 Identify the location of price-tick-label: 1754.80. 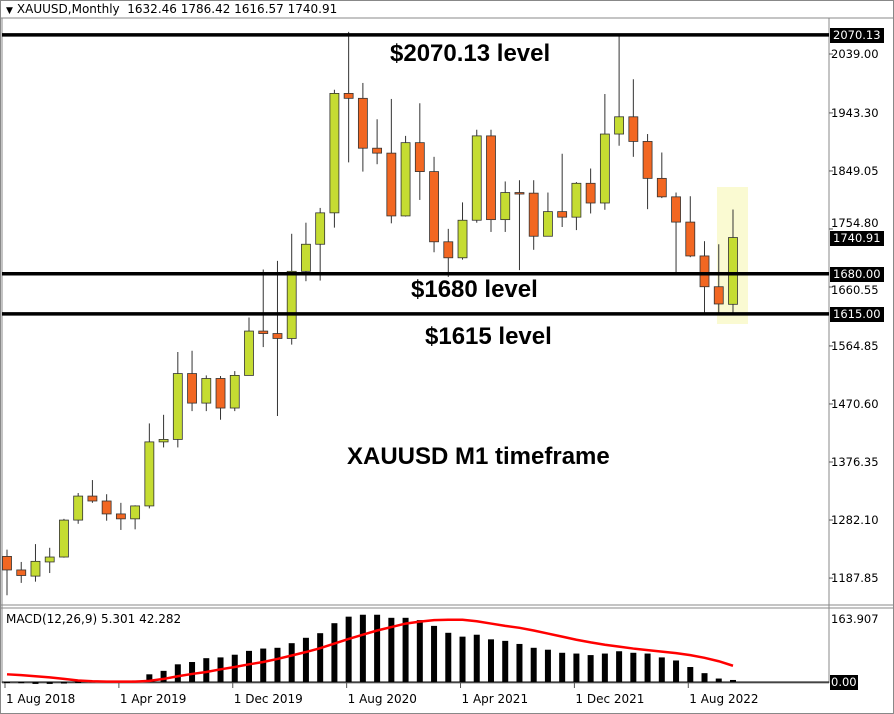
(855, 222).